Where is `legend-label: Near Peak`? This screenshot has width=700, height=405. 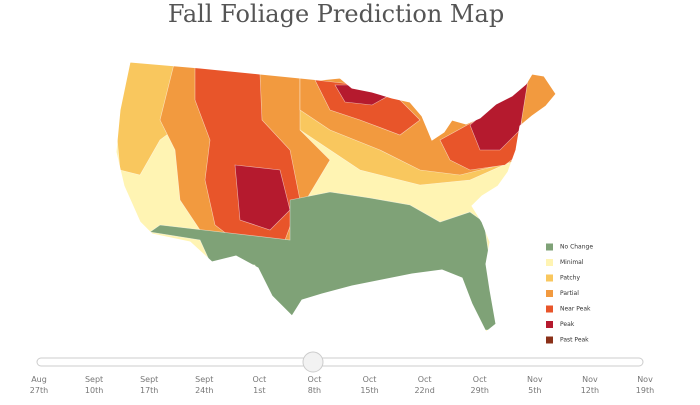
legend-label: Near Peak is located at coordinates (575, 309).